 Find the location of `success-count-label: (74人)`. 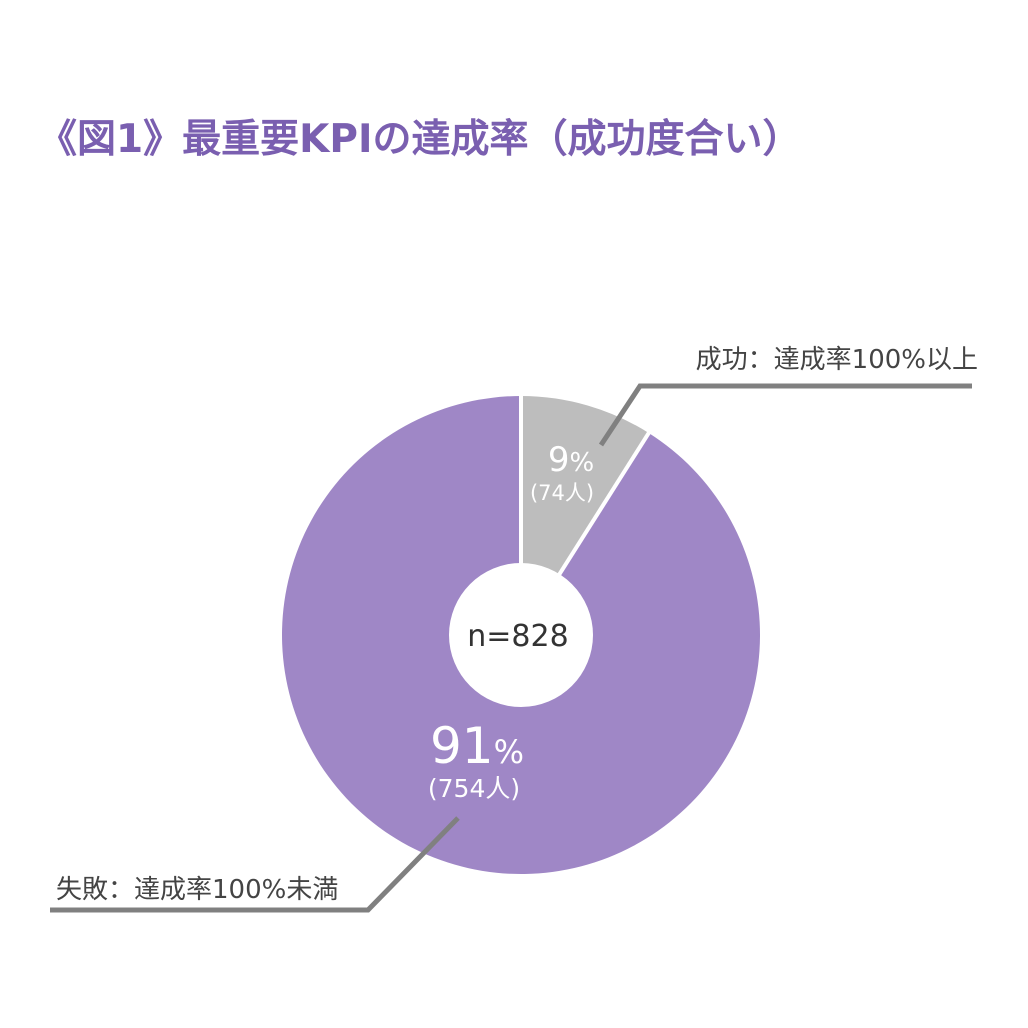

success-count-label: (74人) is located at coordinates (562, 493).